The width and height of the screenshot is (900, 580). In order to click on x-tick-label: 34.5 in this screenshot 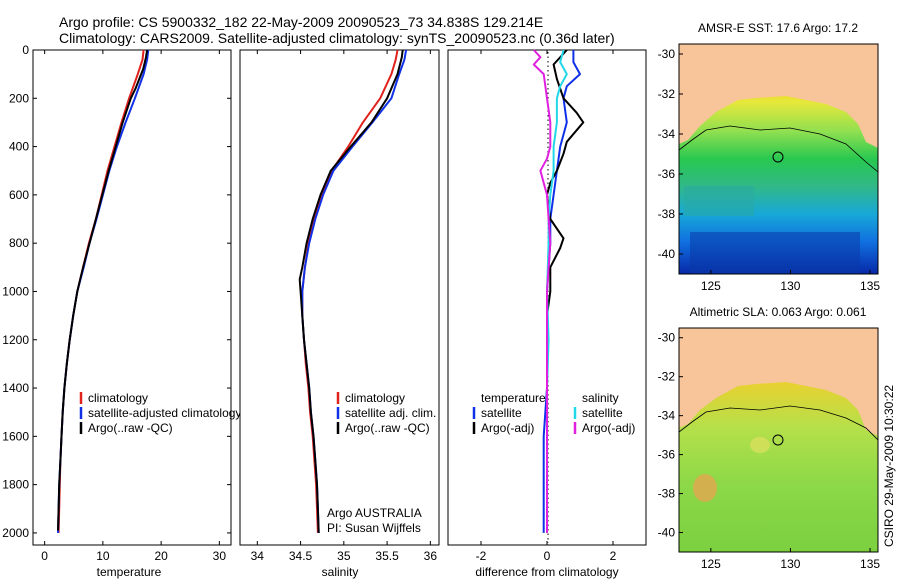, I will do `click(301, 556)`.